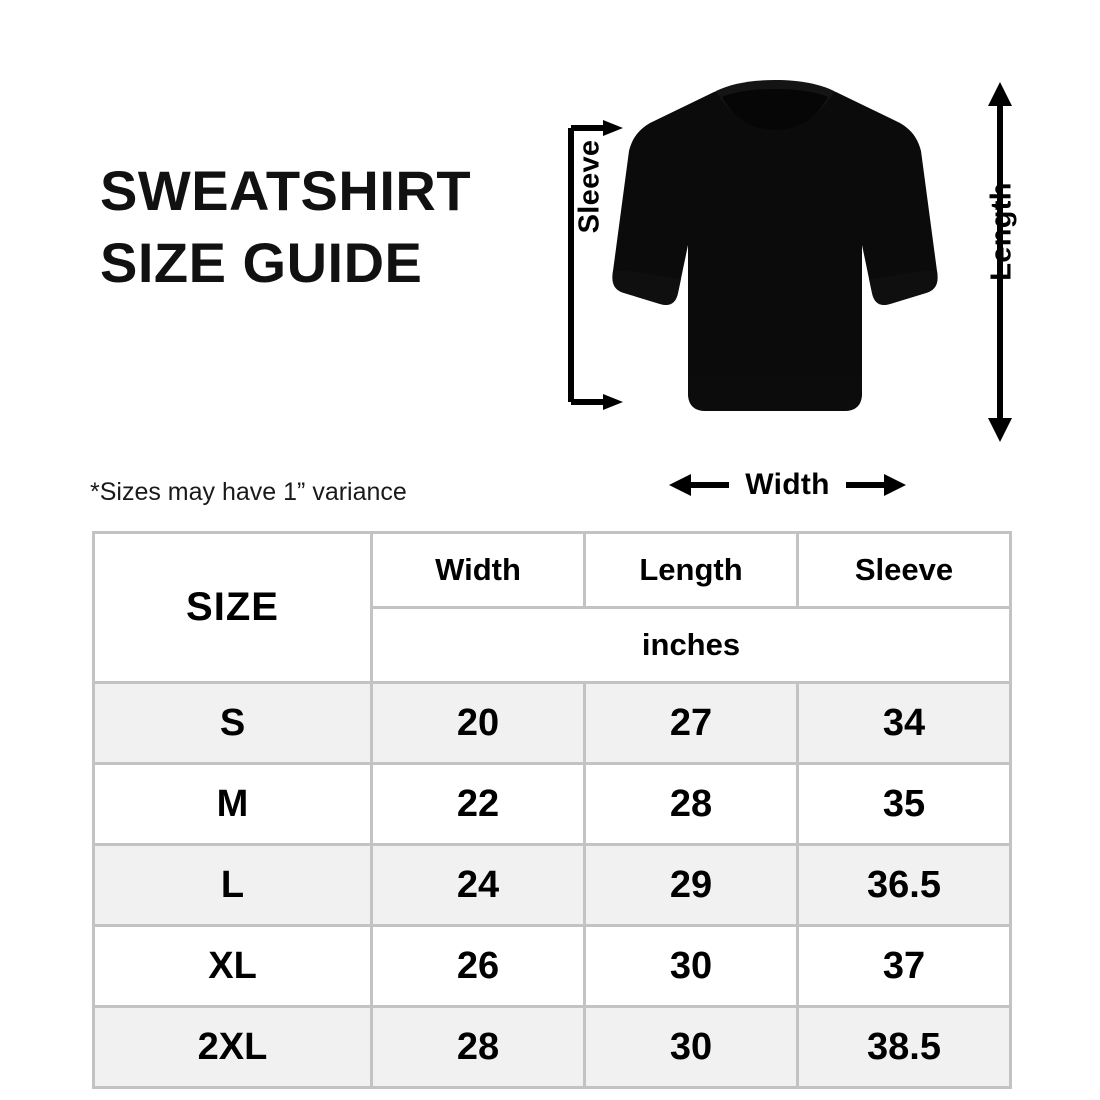 This screenshot has height=1100, width=1100. I want to click on row-m-length: 28, so click(691, 804).